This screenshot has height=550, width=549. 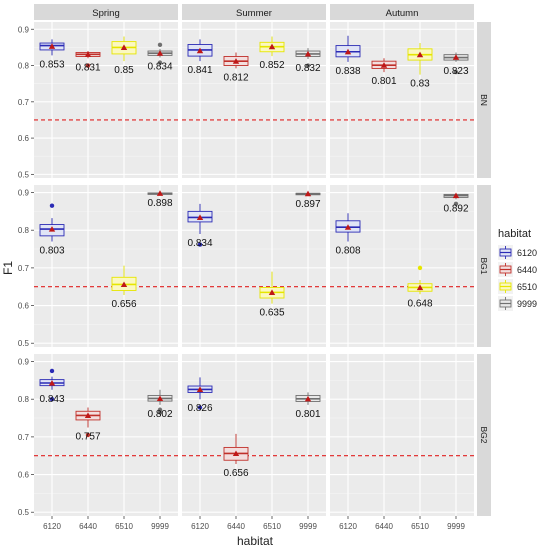 I want to click on box-6440: 0.831, so click(x=88, y=62).